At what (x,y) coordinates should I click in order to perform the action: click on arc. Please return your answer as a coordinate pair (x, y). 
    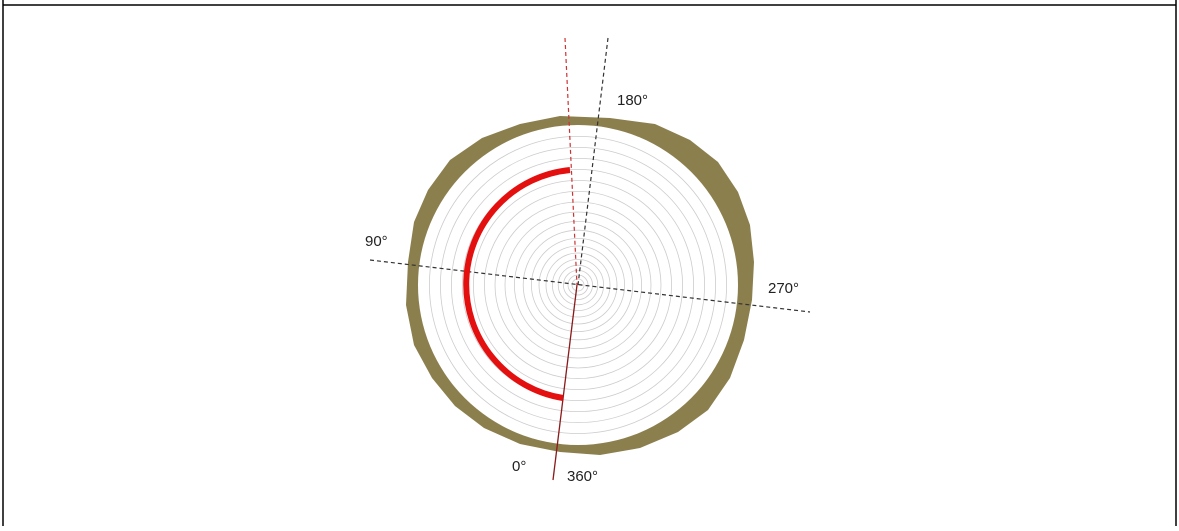
    Looking at the image, I should click on (517, 284).